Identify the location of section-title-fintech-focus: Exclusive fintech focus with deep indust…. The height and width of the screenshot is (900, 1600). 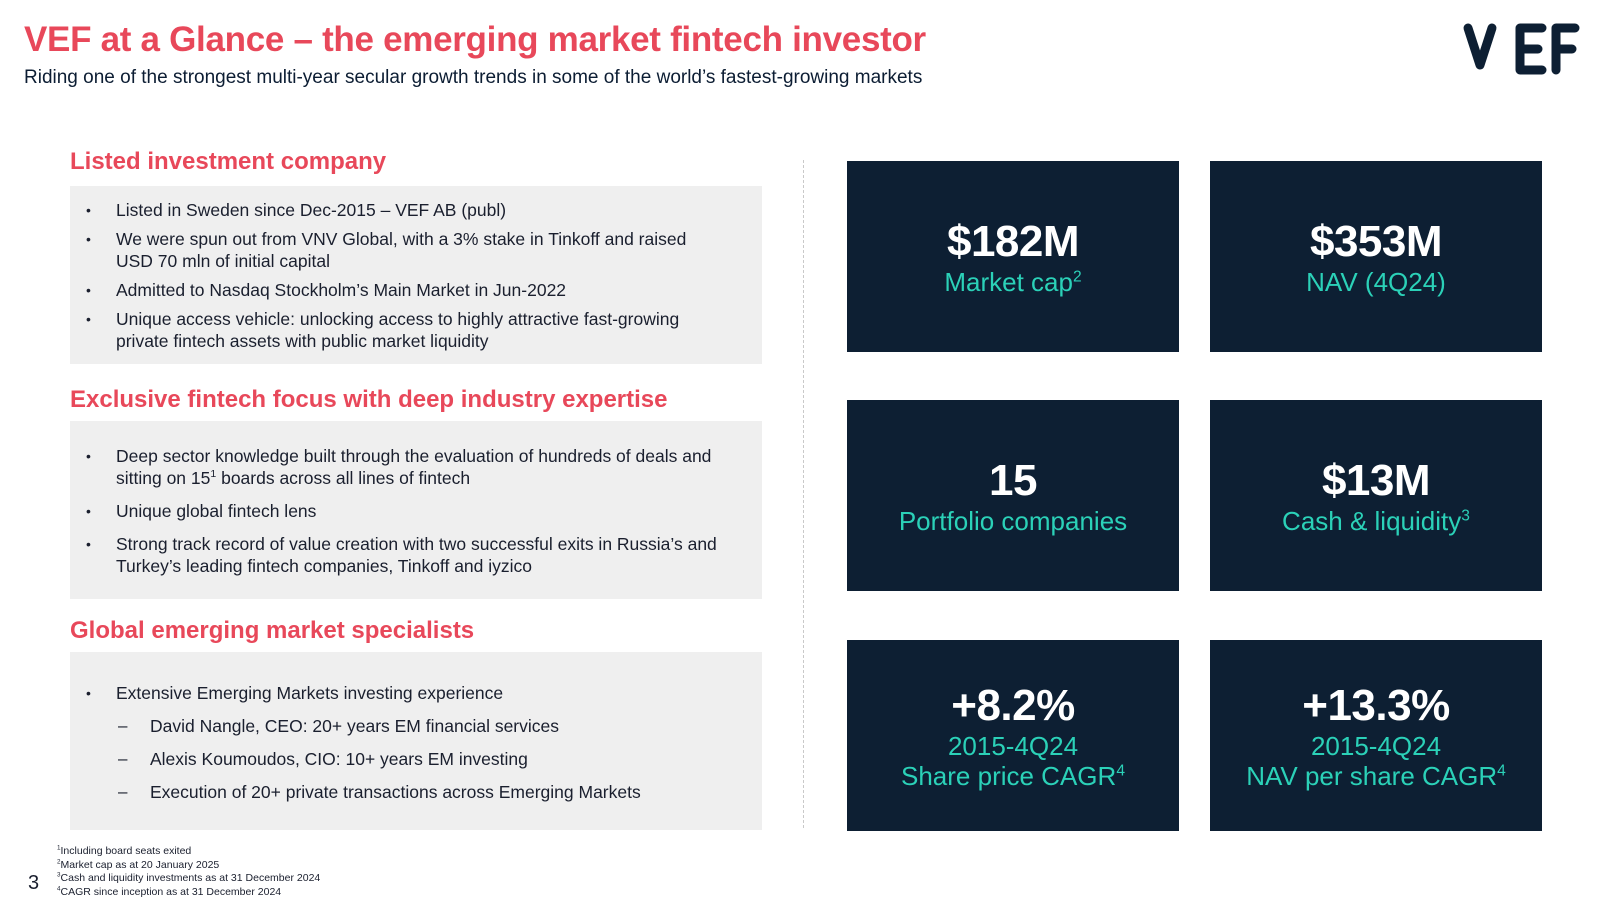
(369, 399).